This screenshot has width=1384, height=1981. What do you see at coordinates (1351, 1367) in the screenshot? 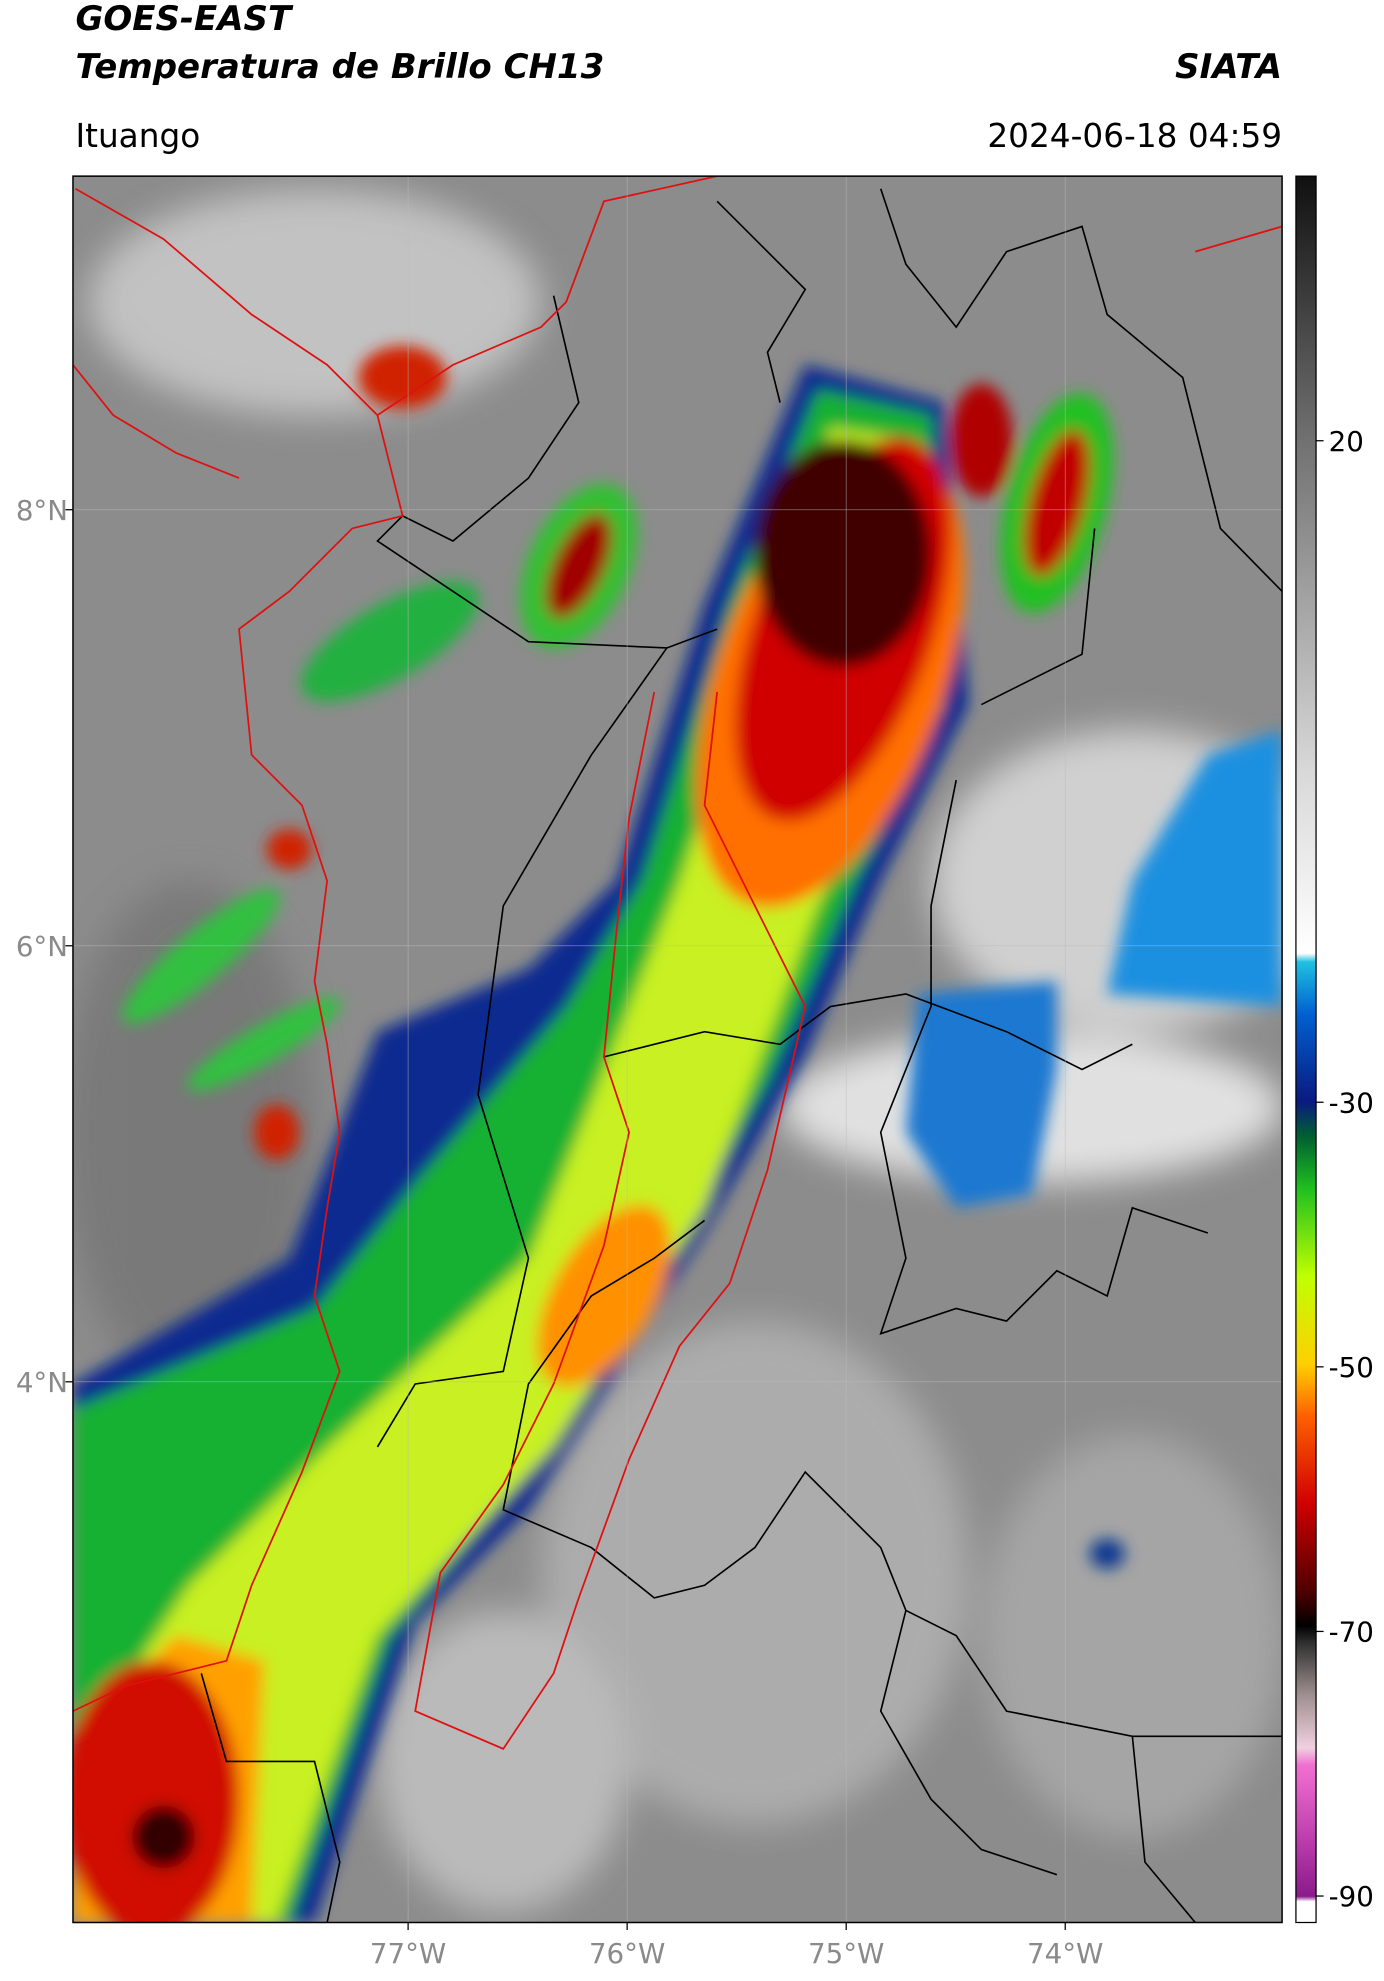
I see `colorbar-label: -50` at bounding box center [1351, 1367].